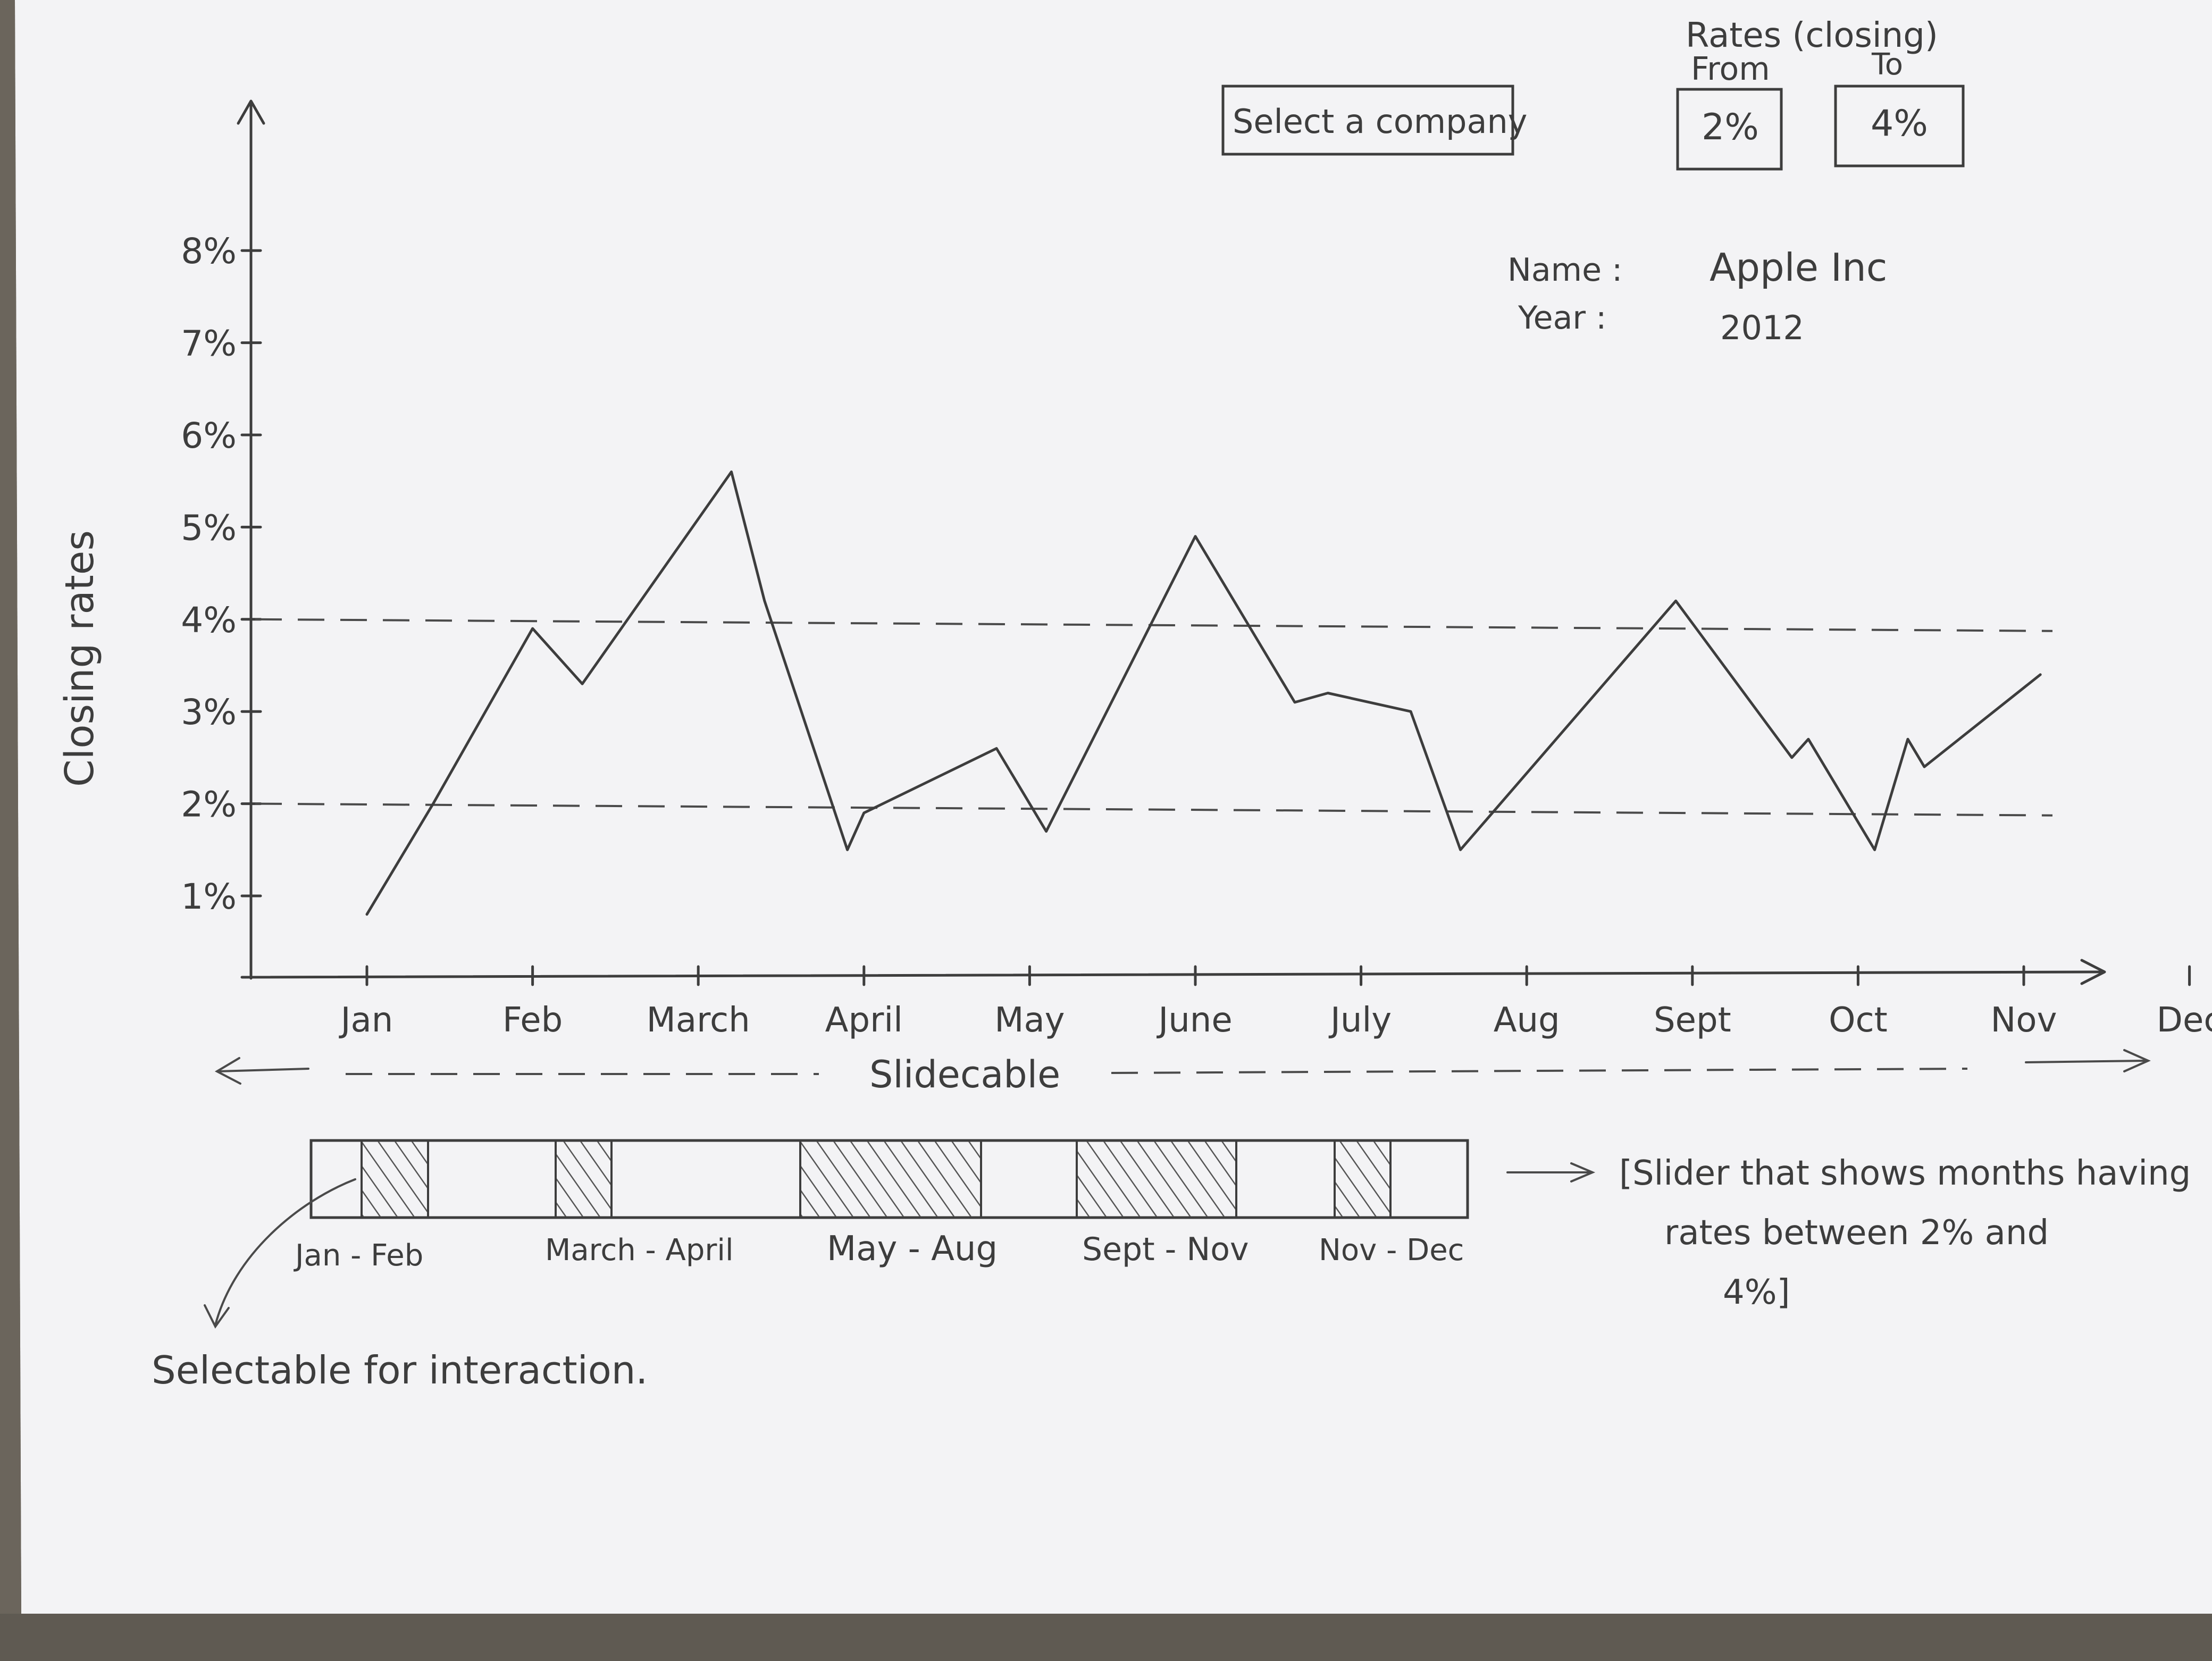 The image size is (2212, 1661). What do you see at coordinates (1029, 1020) in the screenshot?
I see `x-tick-label: May` at bounding box center [1029, 1020].